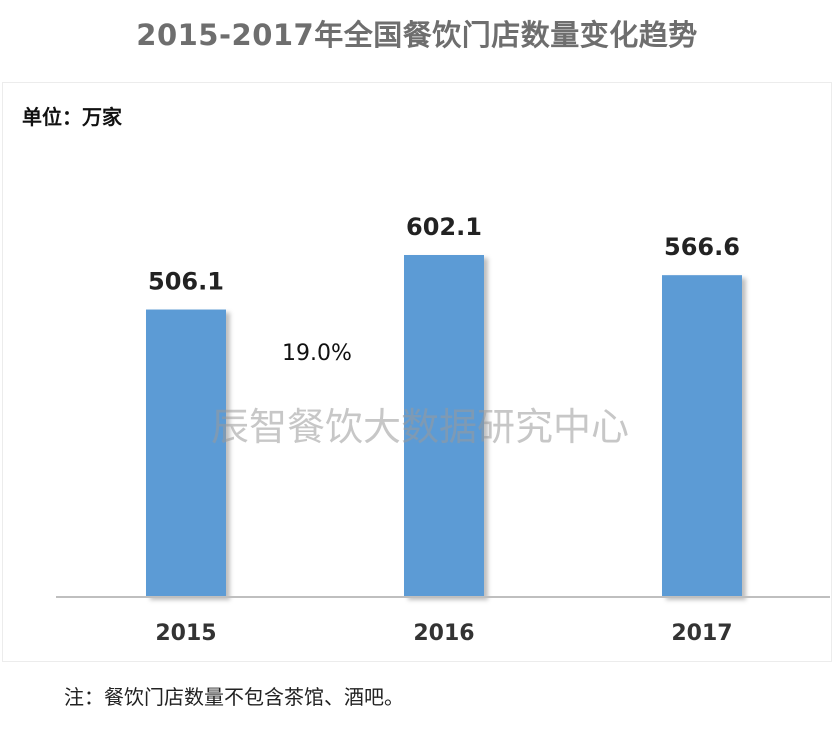 Image resolution: width=834 pixels, height=729 pixels. I want to click on value-label-2015: 506.1, so click(186, 282).